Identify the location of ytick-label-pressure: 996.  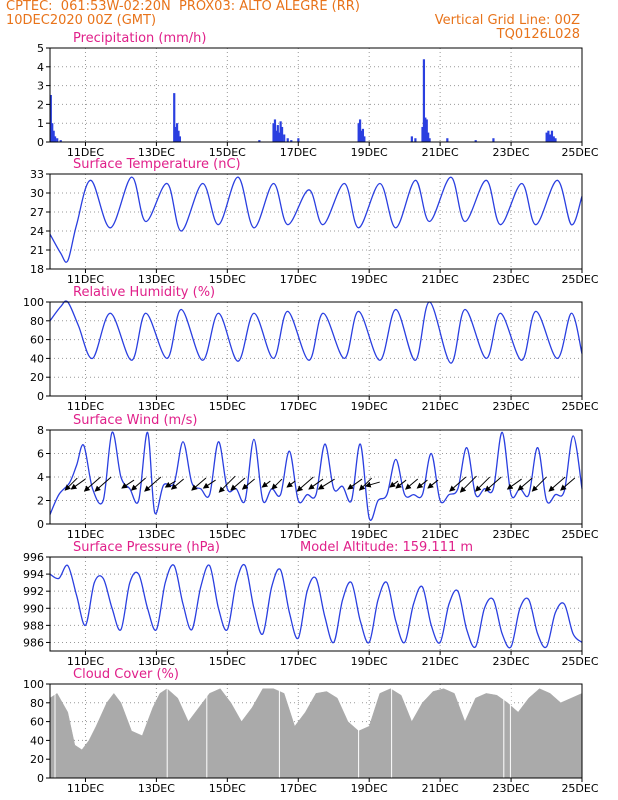
(33, 557).